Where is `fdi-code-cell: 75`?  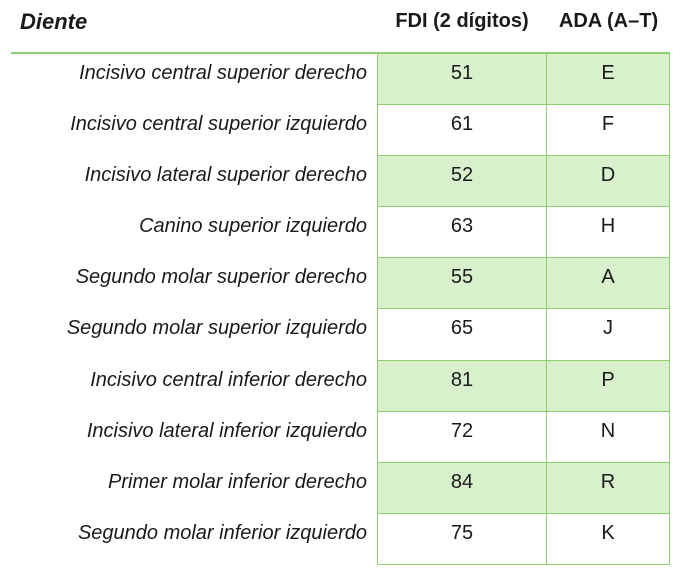
fdi-code-cell: 75 is located at coordinates (462, 539).